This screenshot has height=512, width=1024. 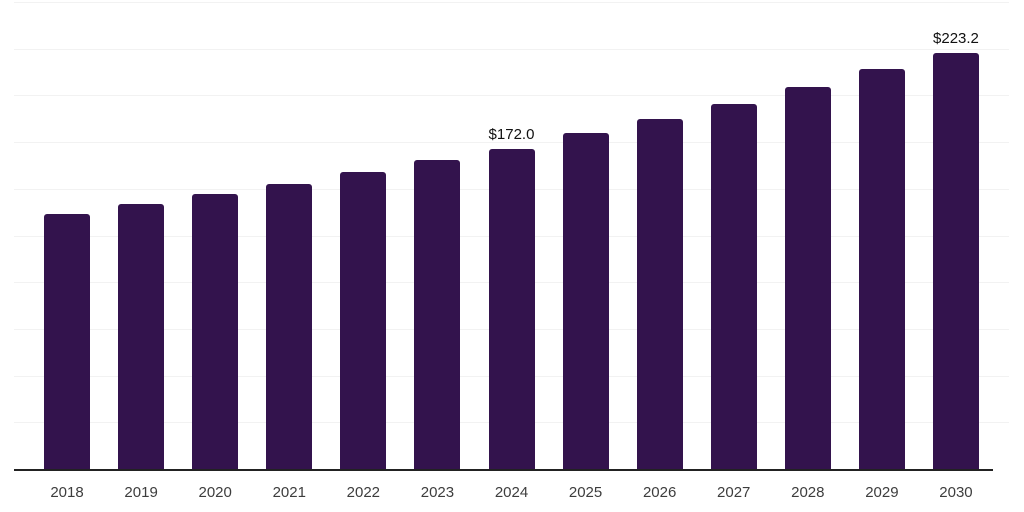 What do you see at coordinates (511, 309) in the screenshot?
I see `bar-2024` at bounding box center [511, 309].